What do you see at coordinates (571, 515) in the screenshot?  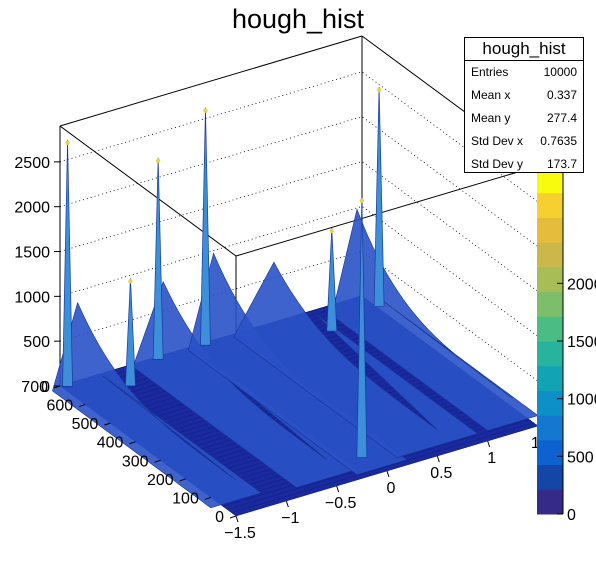 I see `palette-tick-label: 0` at bounding box center [571, 515].